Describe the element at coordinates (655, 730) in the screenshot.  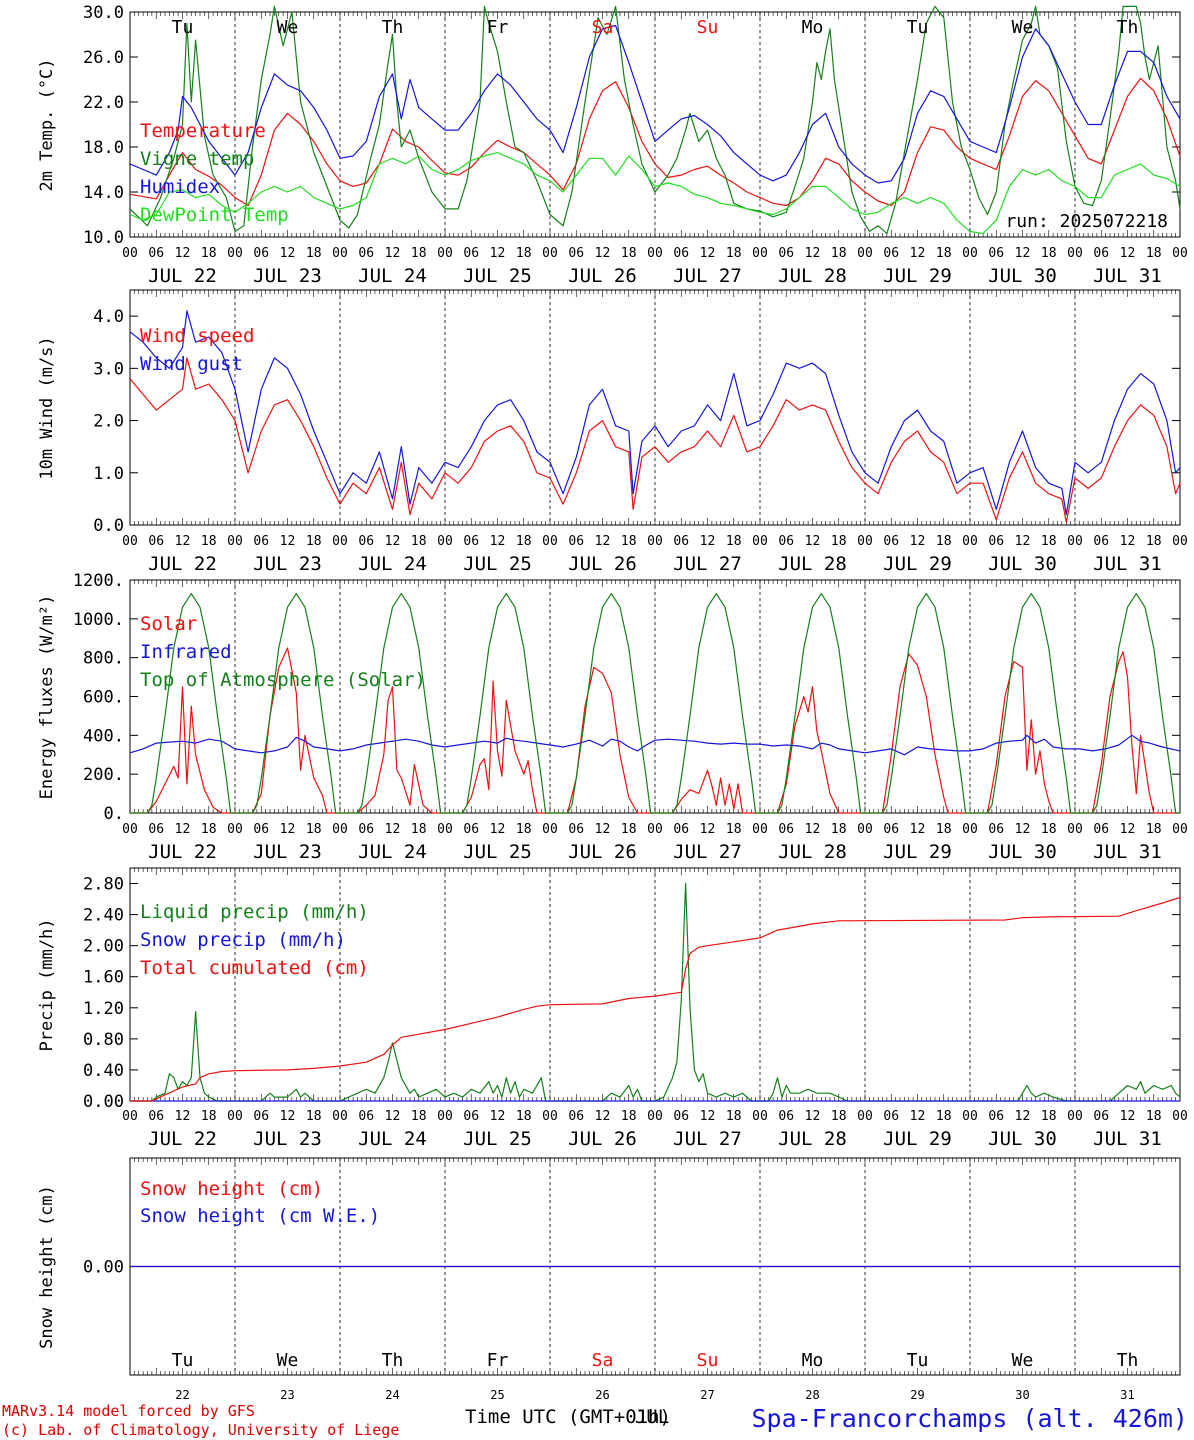
I see `series-line-solar` at that location.